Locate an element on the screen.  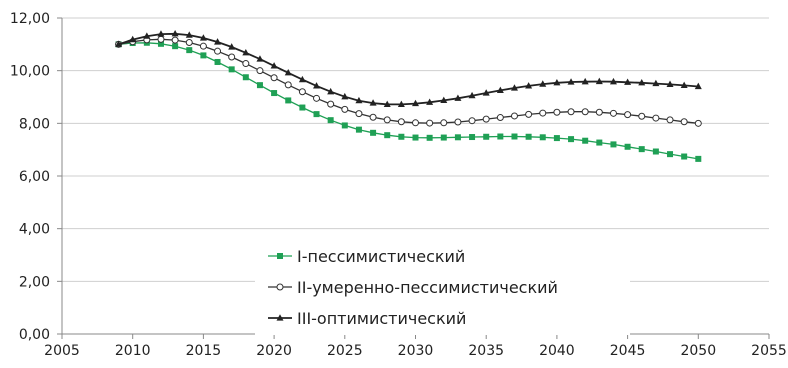
x-tick-label: 2005 is located at coordinates (62, 351).